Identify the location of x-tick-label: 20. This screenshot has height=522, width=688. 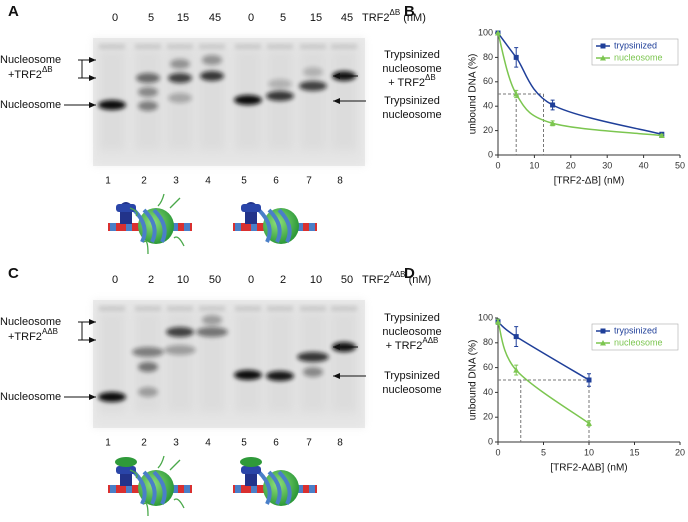
(680, 452).